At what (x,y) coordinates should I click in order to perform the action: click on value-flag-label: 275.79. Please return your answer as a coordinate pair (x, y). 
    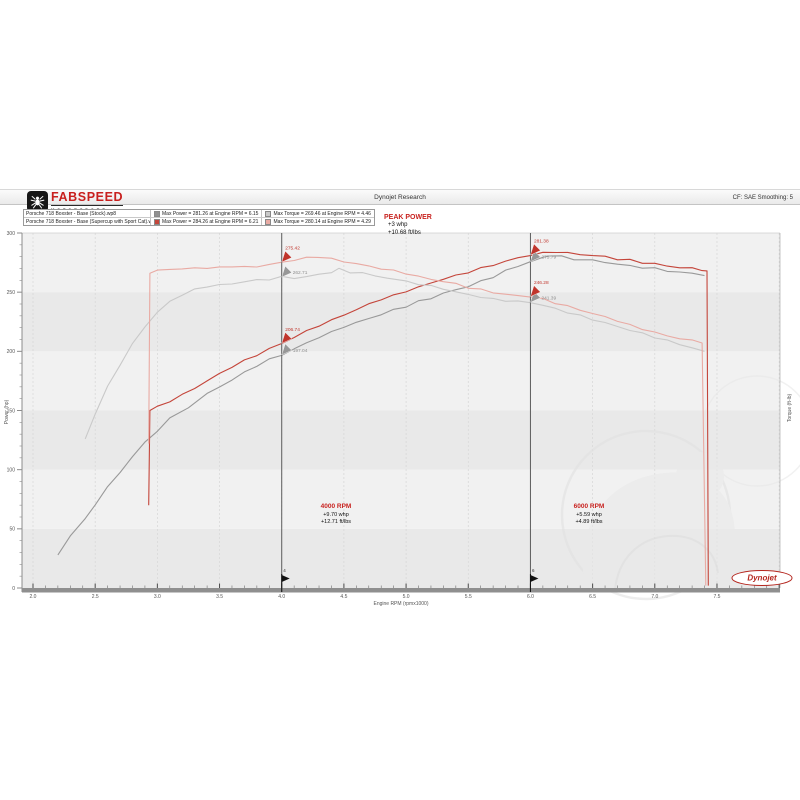
    Looking at the image, I should click on (548, 258).